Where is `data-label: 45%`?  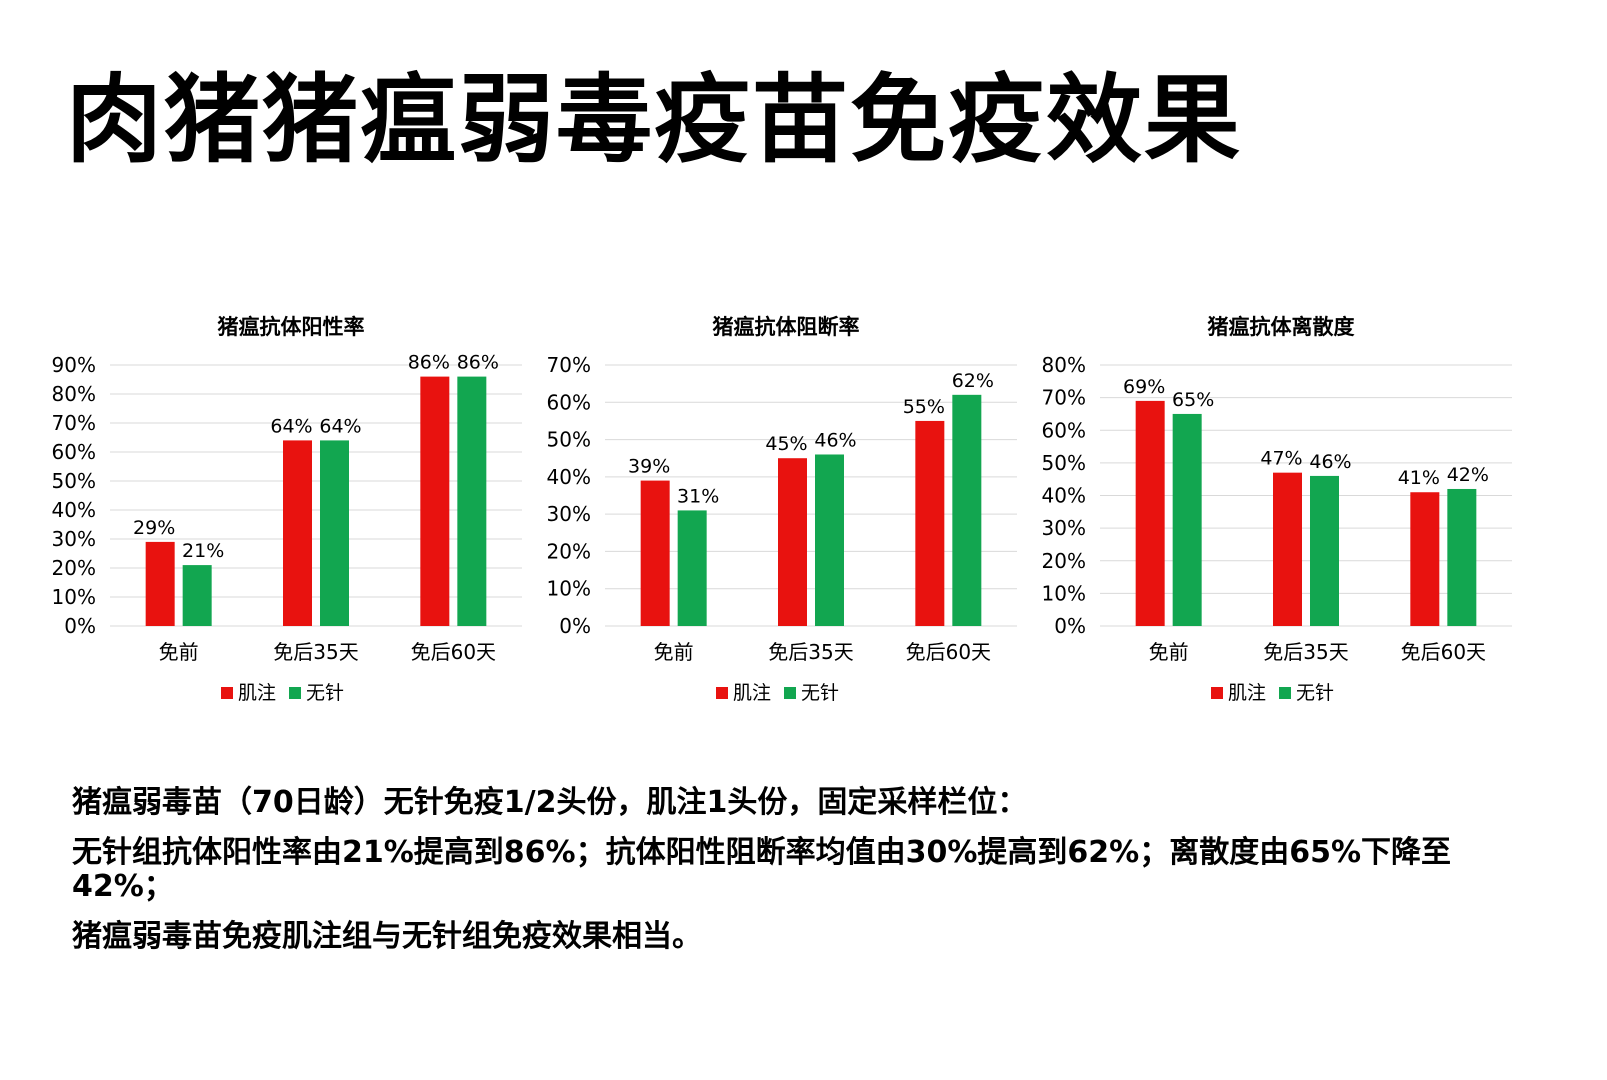 data-label: 45% is located at coordinates (786, 444).